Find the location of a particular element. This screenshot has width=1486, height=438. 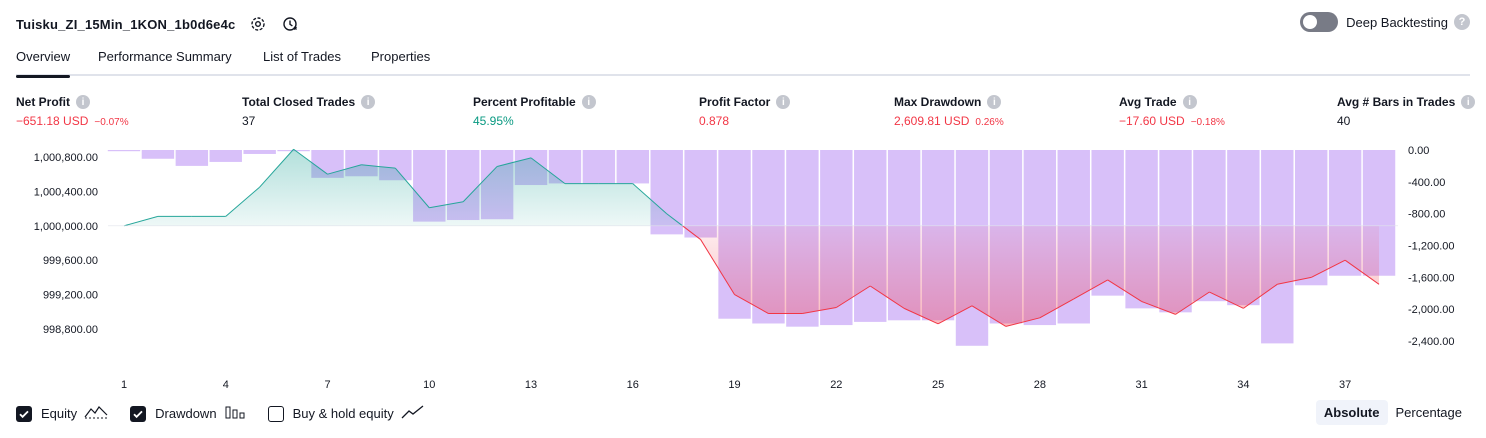

legend-buy-hold-label: Buy & hold equity is located at coordinates (343, 413).